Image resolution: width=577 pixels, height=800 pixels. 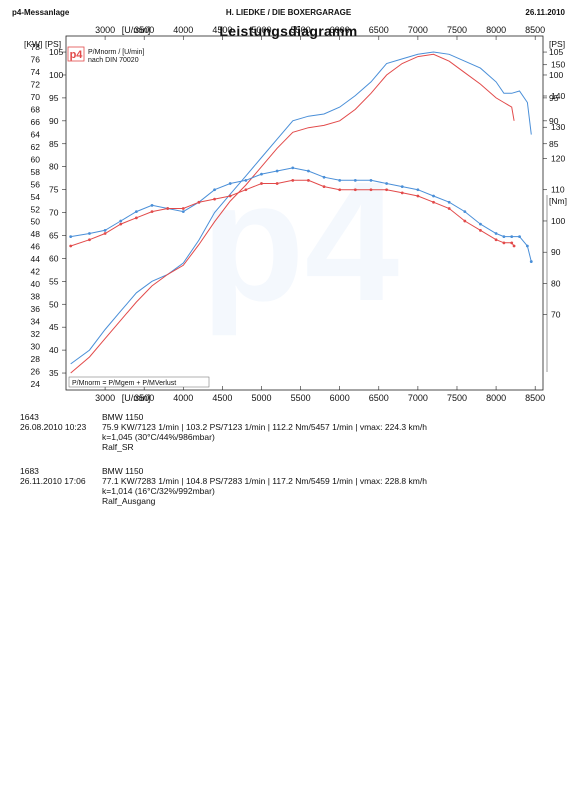 I want to click on ps-tick-label-left: 40, so click(x=54, y=350).